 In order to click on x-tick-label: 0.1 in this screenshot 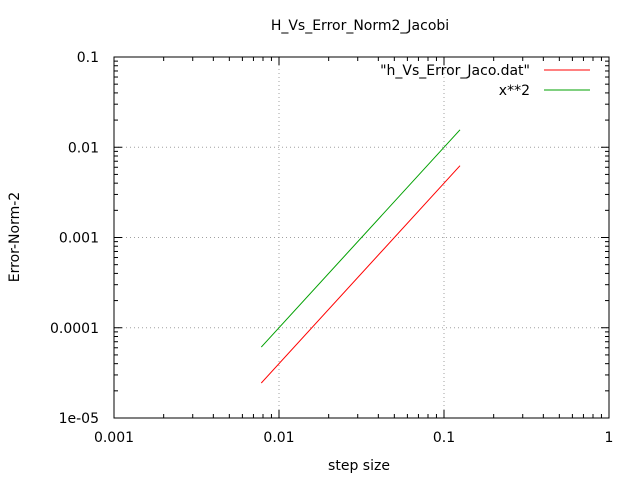, I will do `click(444, 438)`.